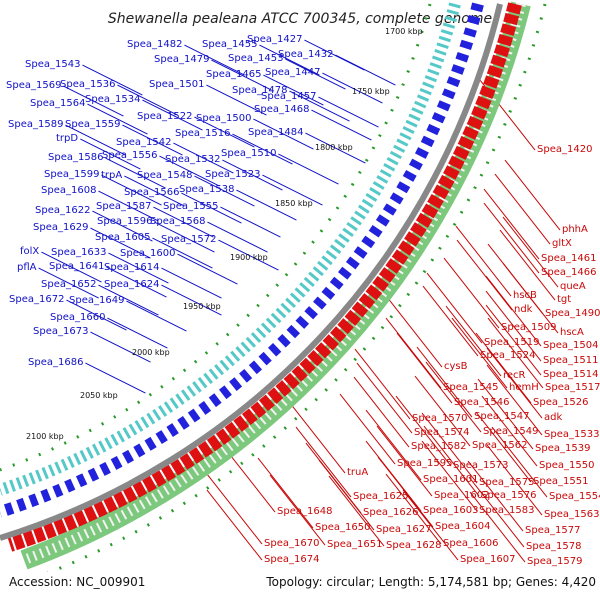  What do you see at coordinates (470, 387) in the screenshot?
I see `gene-label: Spea_1545` at bounding box center [470, 387].